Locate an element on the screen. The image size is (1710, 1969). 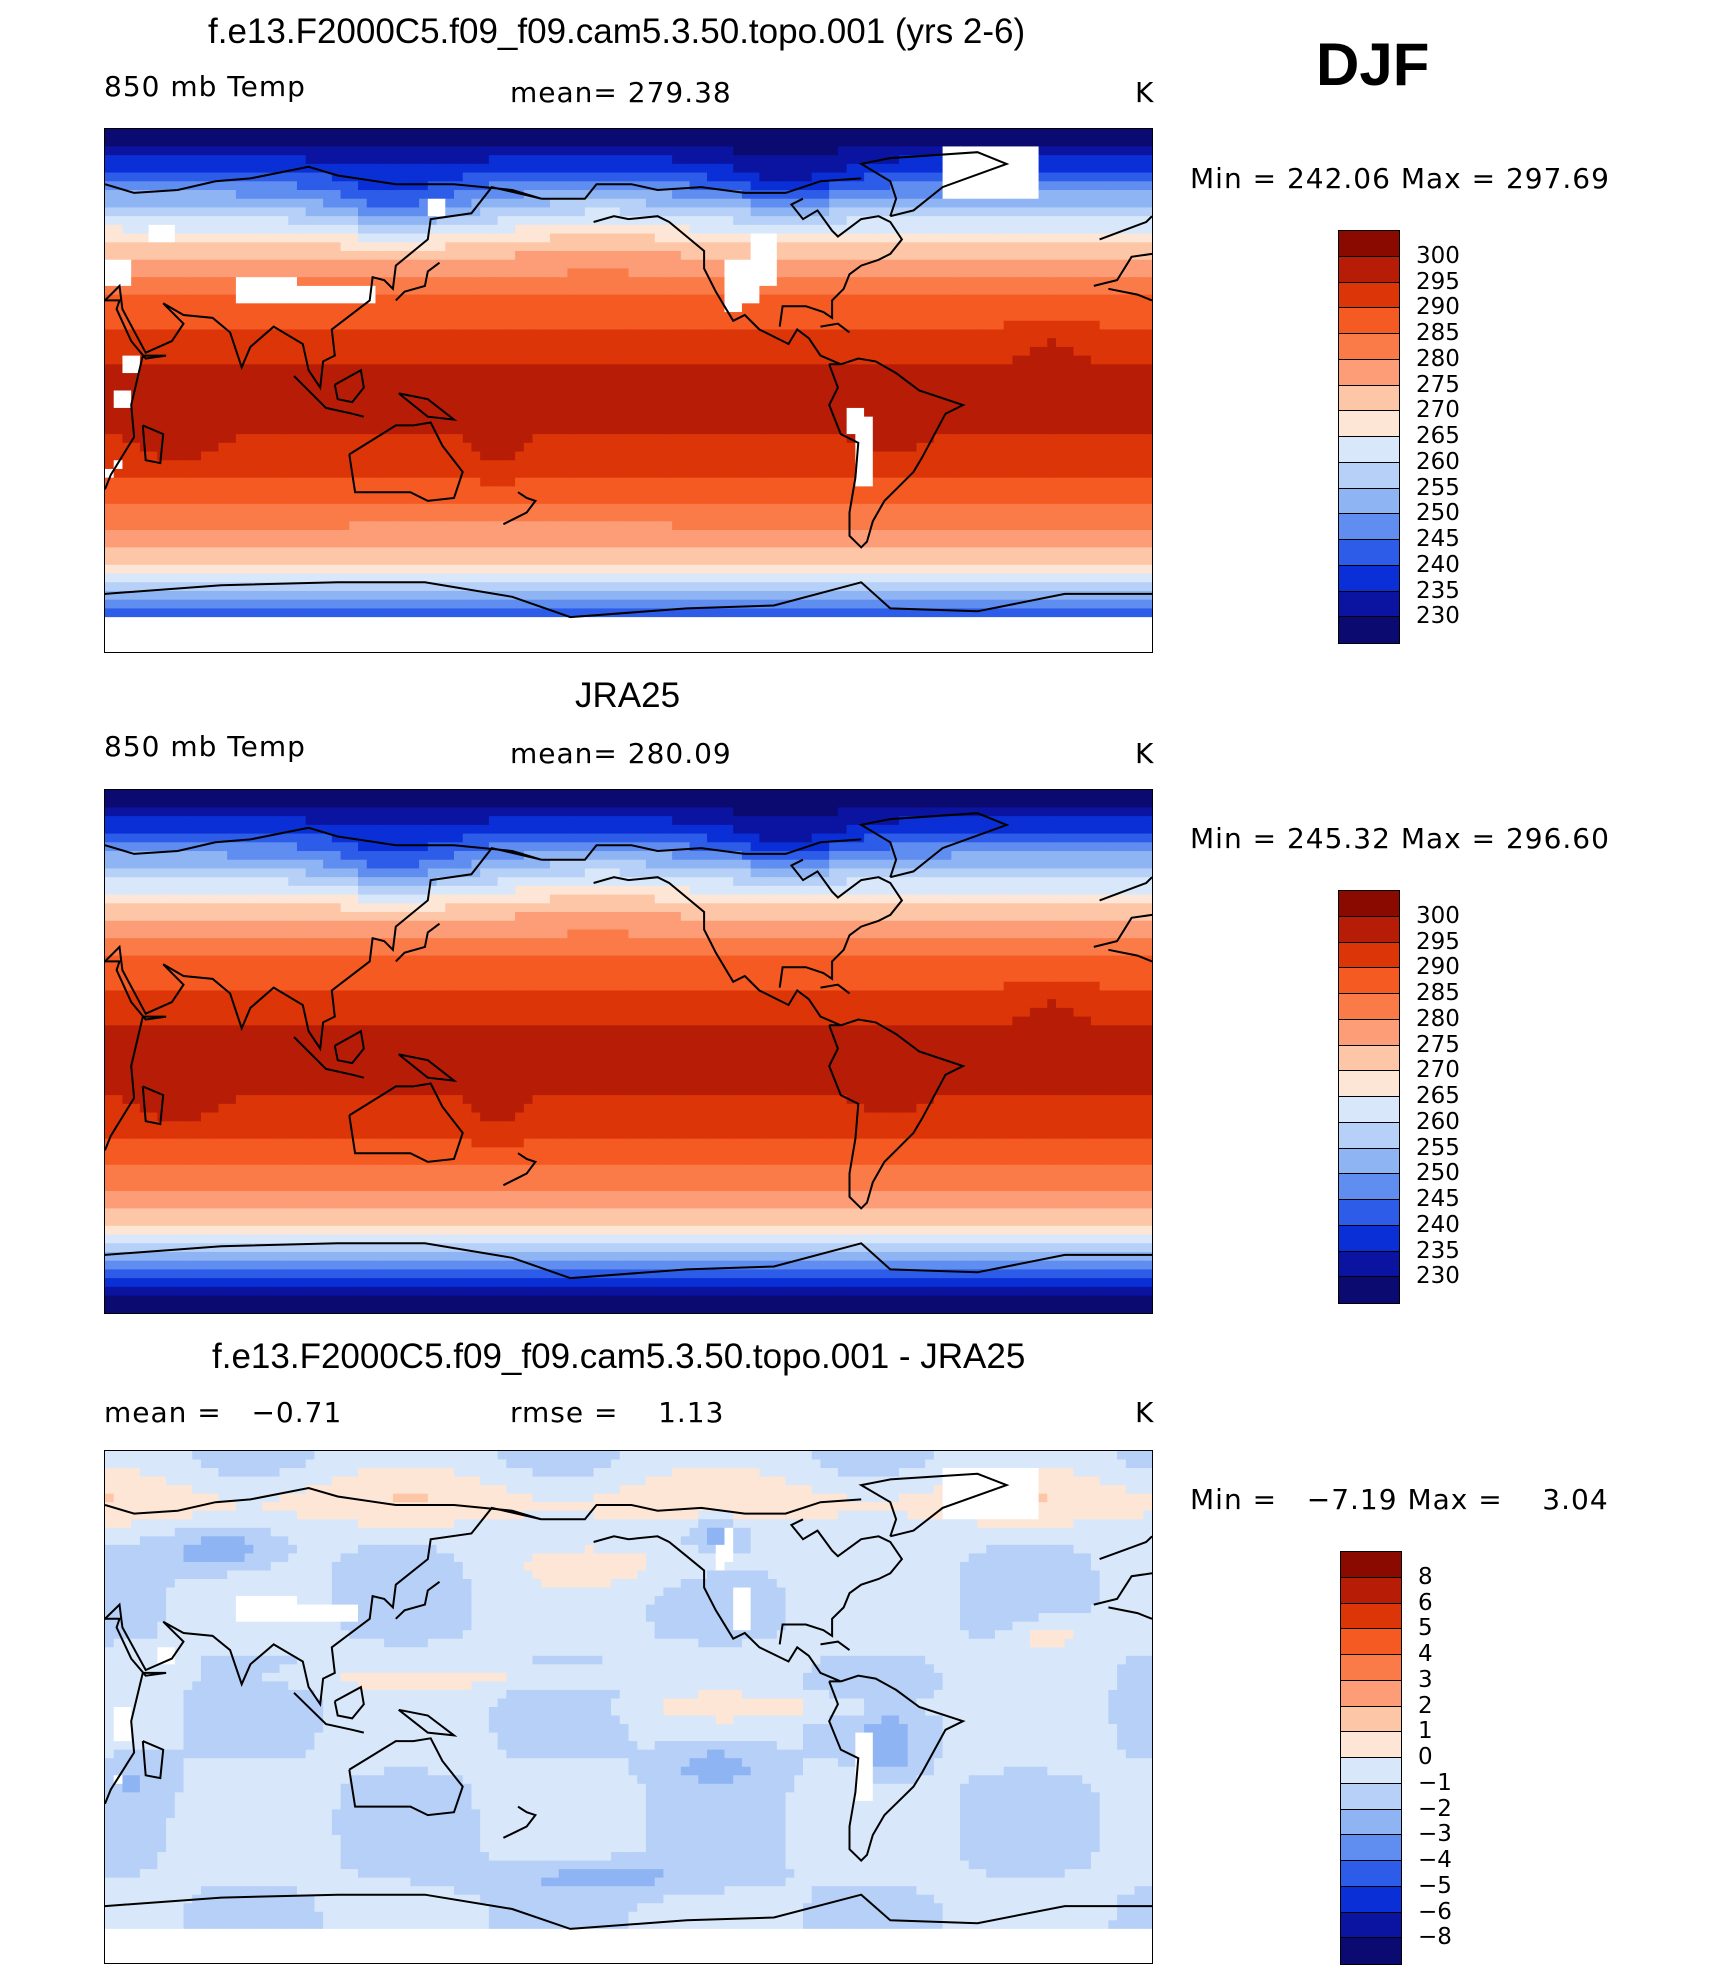
colorbar-tick-label: −8 is located at coordinates (1435, 1937).